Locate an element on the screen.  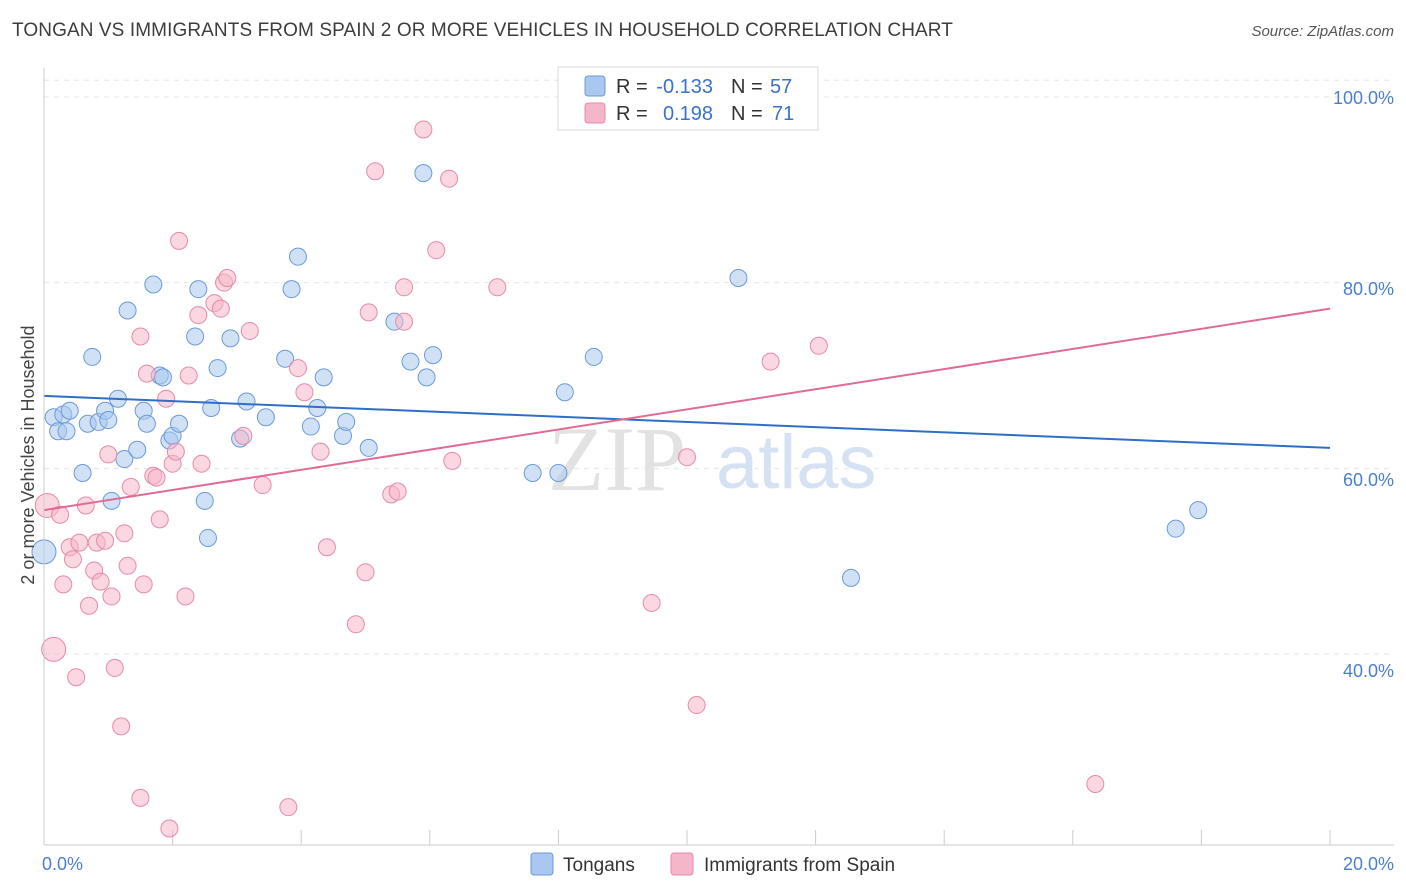
legend-r-value: 0.198 is located at coordinates (688, 114).